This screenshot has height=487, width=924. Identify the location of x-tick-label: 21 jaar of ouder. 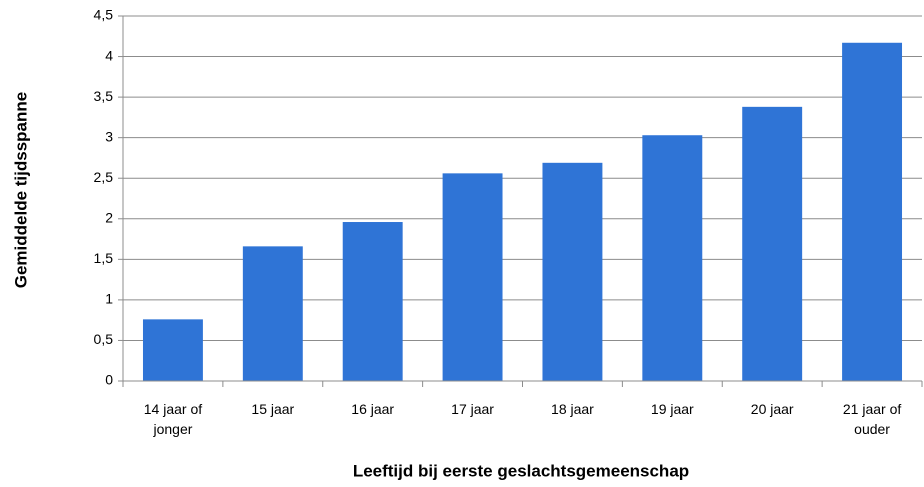
(872, 419).